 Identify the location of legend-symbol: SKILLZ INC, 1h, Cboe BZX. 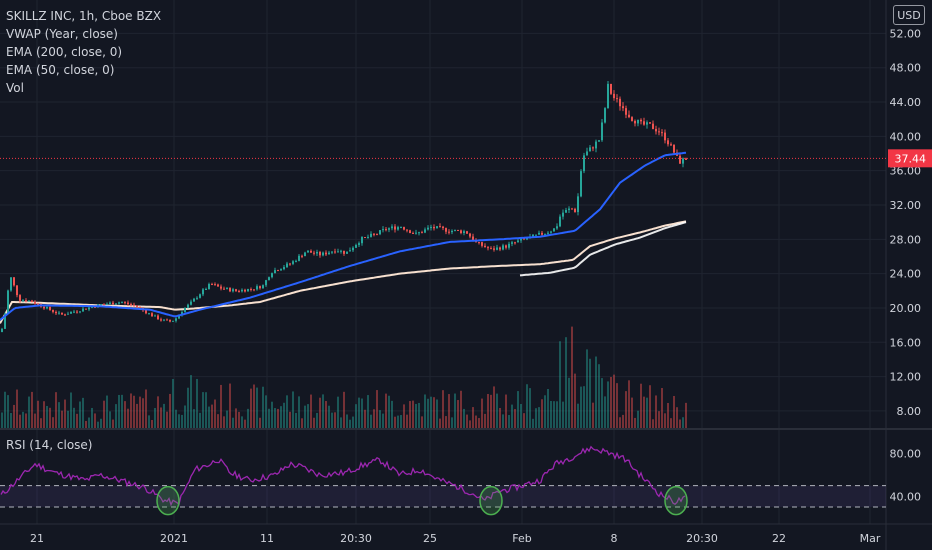
(84, 16).